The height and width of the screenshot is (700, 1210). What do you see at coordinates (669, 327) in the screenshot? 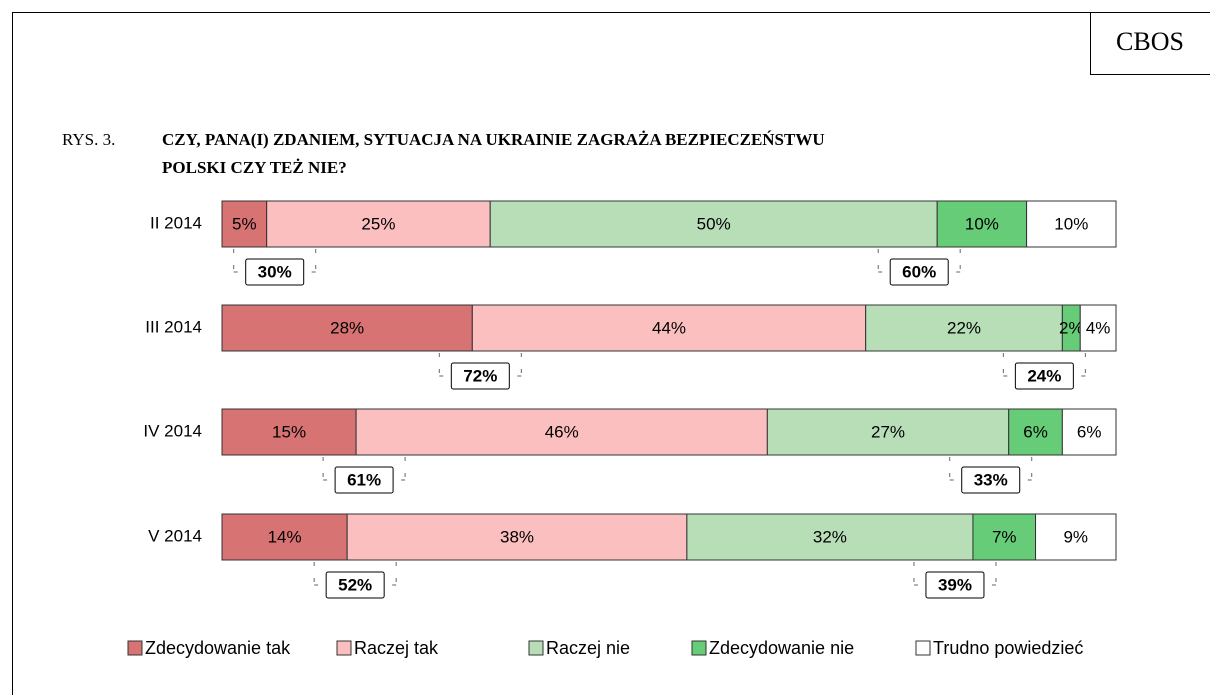
I see `value-label: 44%` at bounding box center [669, 327].